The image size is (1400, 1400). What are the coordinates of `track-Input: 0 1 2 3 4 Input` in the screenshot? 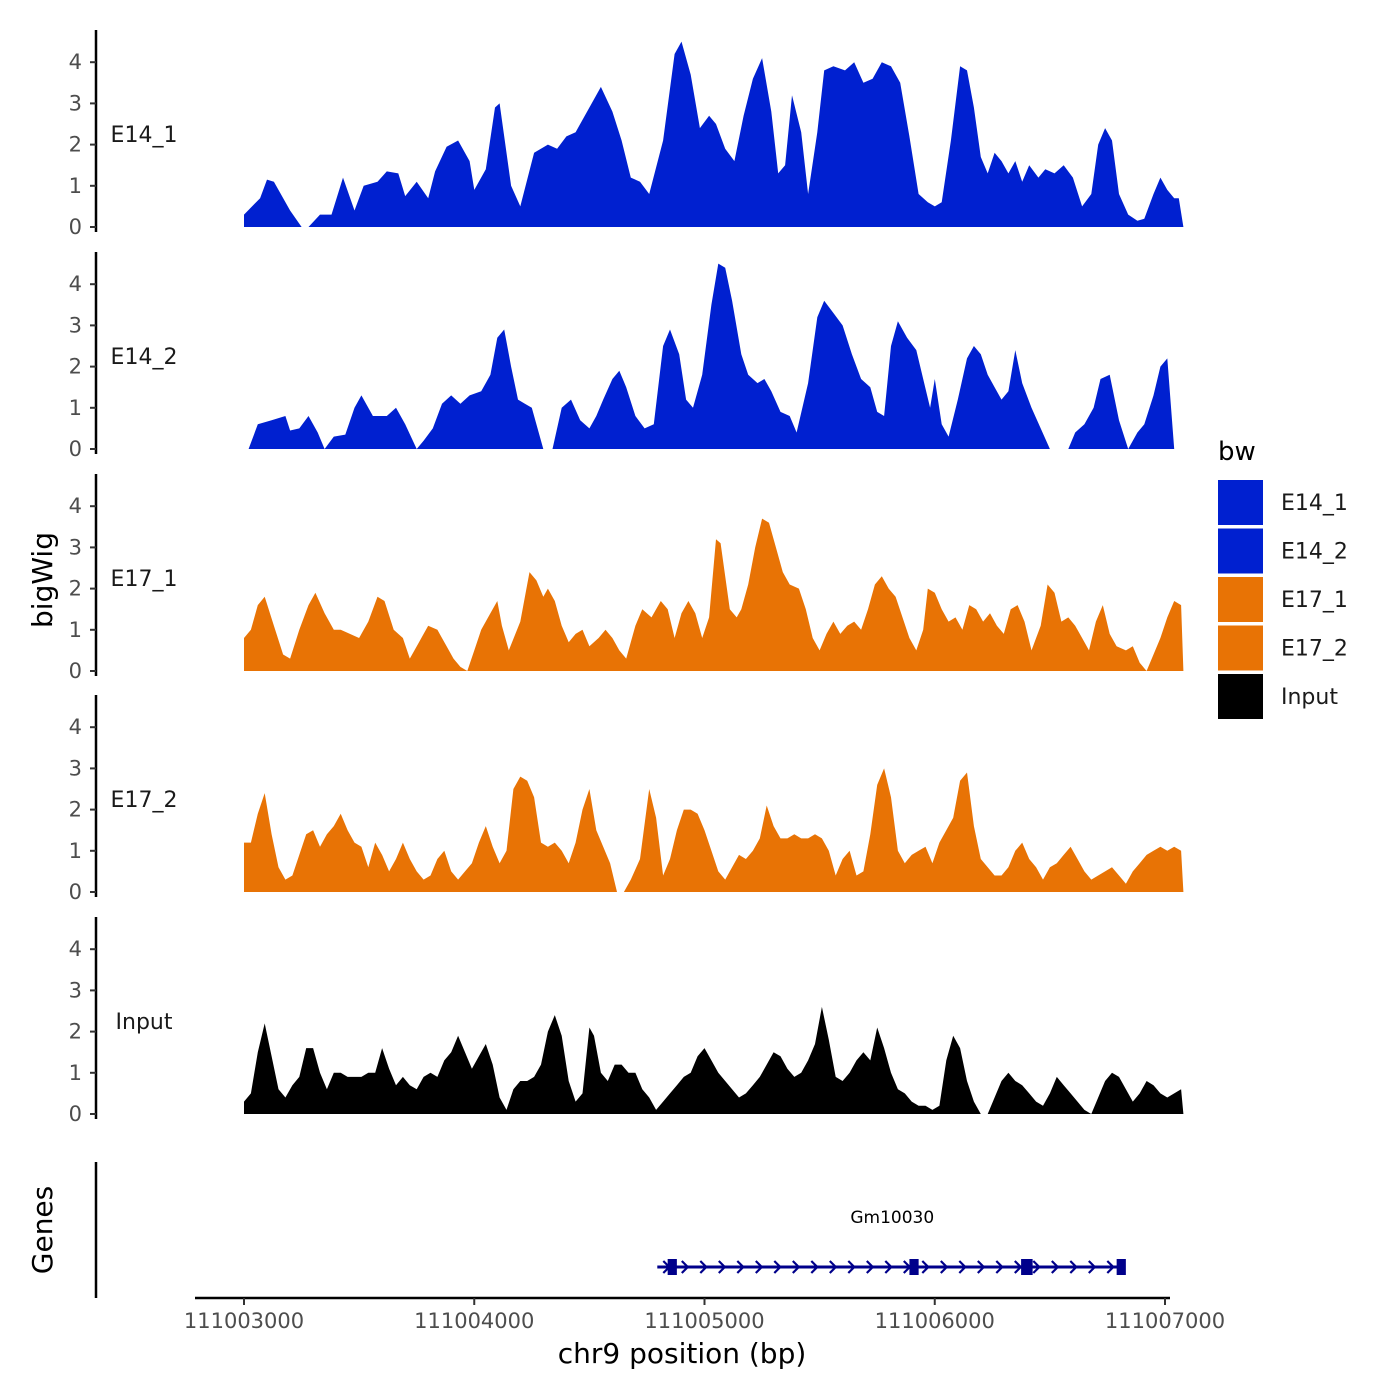 It's located at (626, 1021).